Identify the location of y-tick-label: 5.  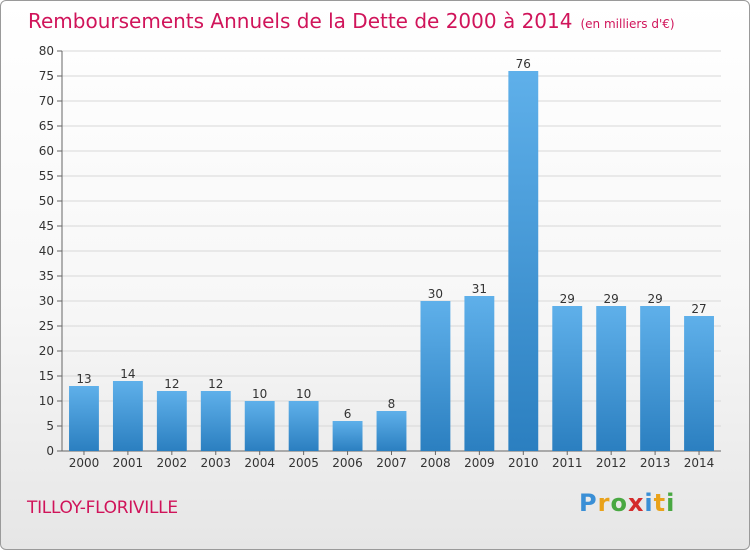
(50, 426).